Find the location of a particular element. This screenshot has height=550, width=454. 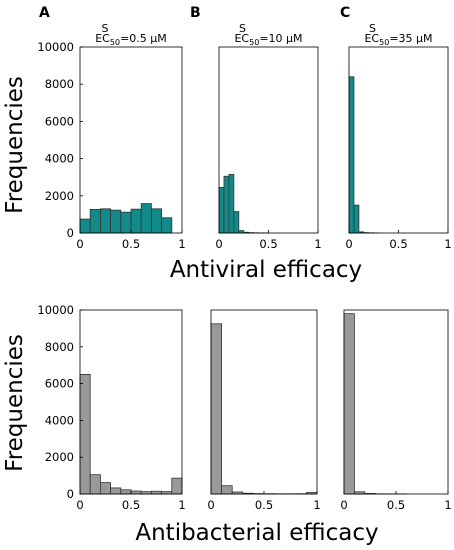

top-y-axis-label: Frequencies is located at coordinates (15, 145).